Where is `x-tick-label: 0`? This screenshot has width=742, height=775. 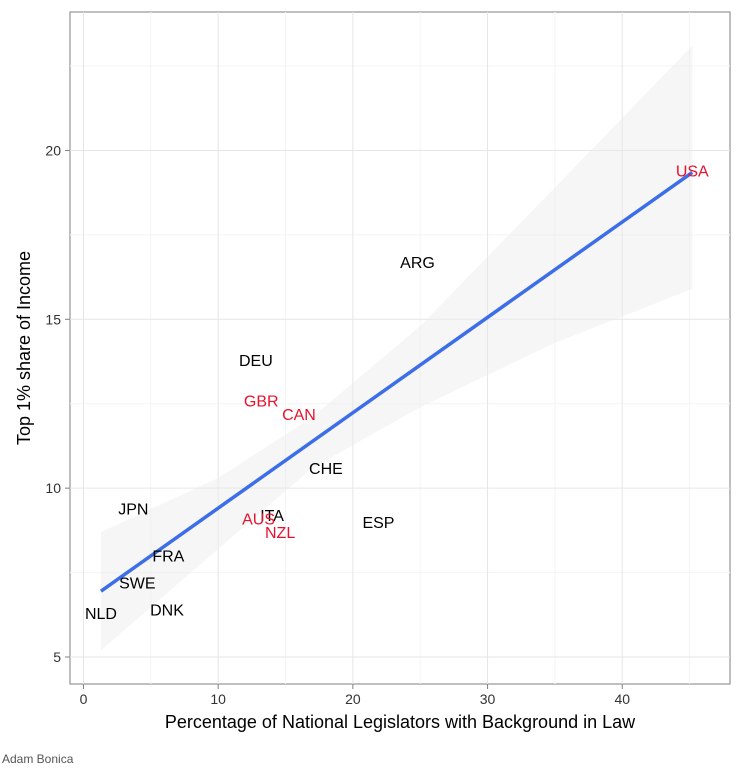
x-tick-label: 0 is located at coordinates (84, 699).